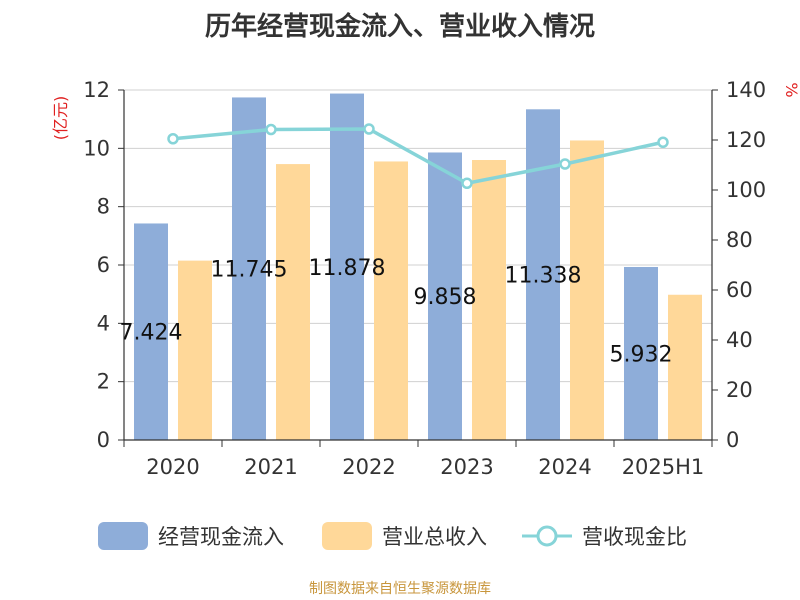 This screenshot has height=600, width=800. What do you see at coordinates (746, 140) in the screenshot?
I see `right-tick-label-6: 120` at bounding box center [746, 140].